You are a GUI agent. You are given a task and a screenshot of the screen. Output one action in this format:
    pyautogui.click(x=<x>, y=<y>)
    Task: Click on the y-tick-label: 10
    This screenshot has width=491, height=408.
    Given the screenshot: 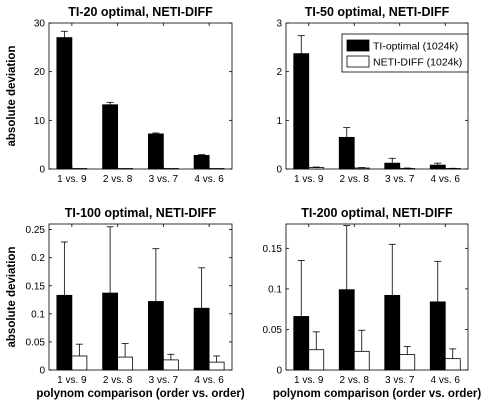 What is the action you would take?
    pyautogui.click(x=40, y=121)
    